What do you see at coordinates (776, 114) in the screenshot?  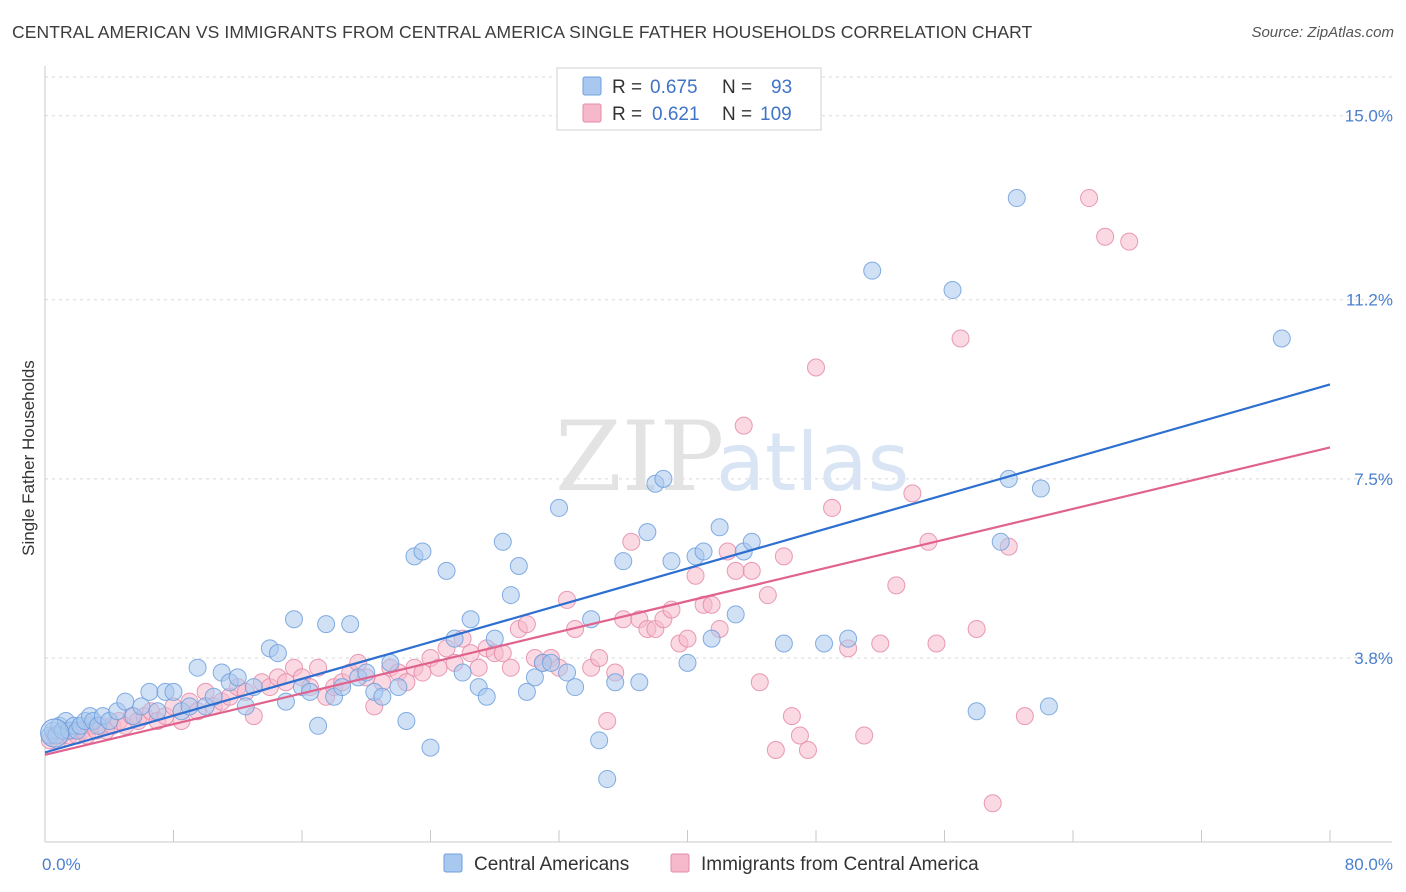 I see `legend-n-value-pink: 109` at bounding box center [776, 114].